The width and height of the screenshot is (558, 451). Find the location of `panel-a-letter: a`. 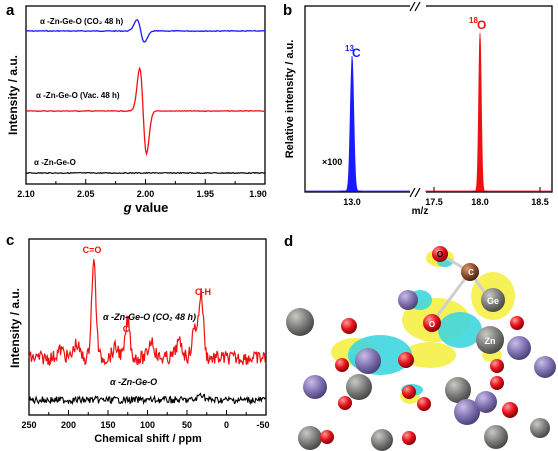

panel-a-letter: a is located at coordinates (10, 10).